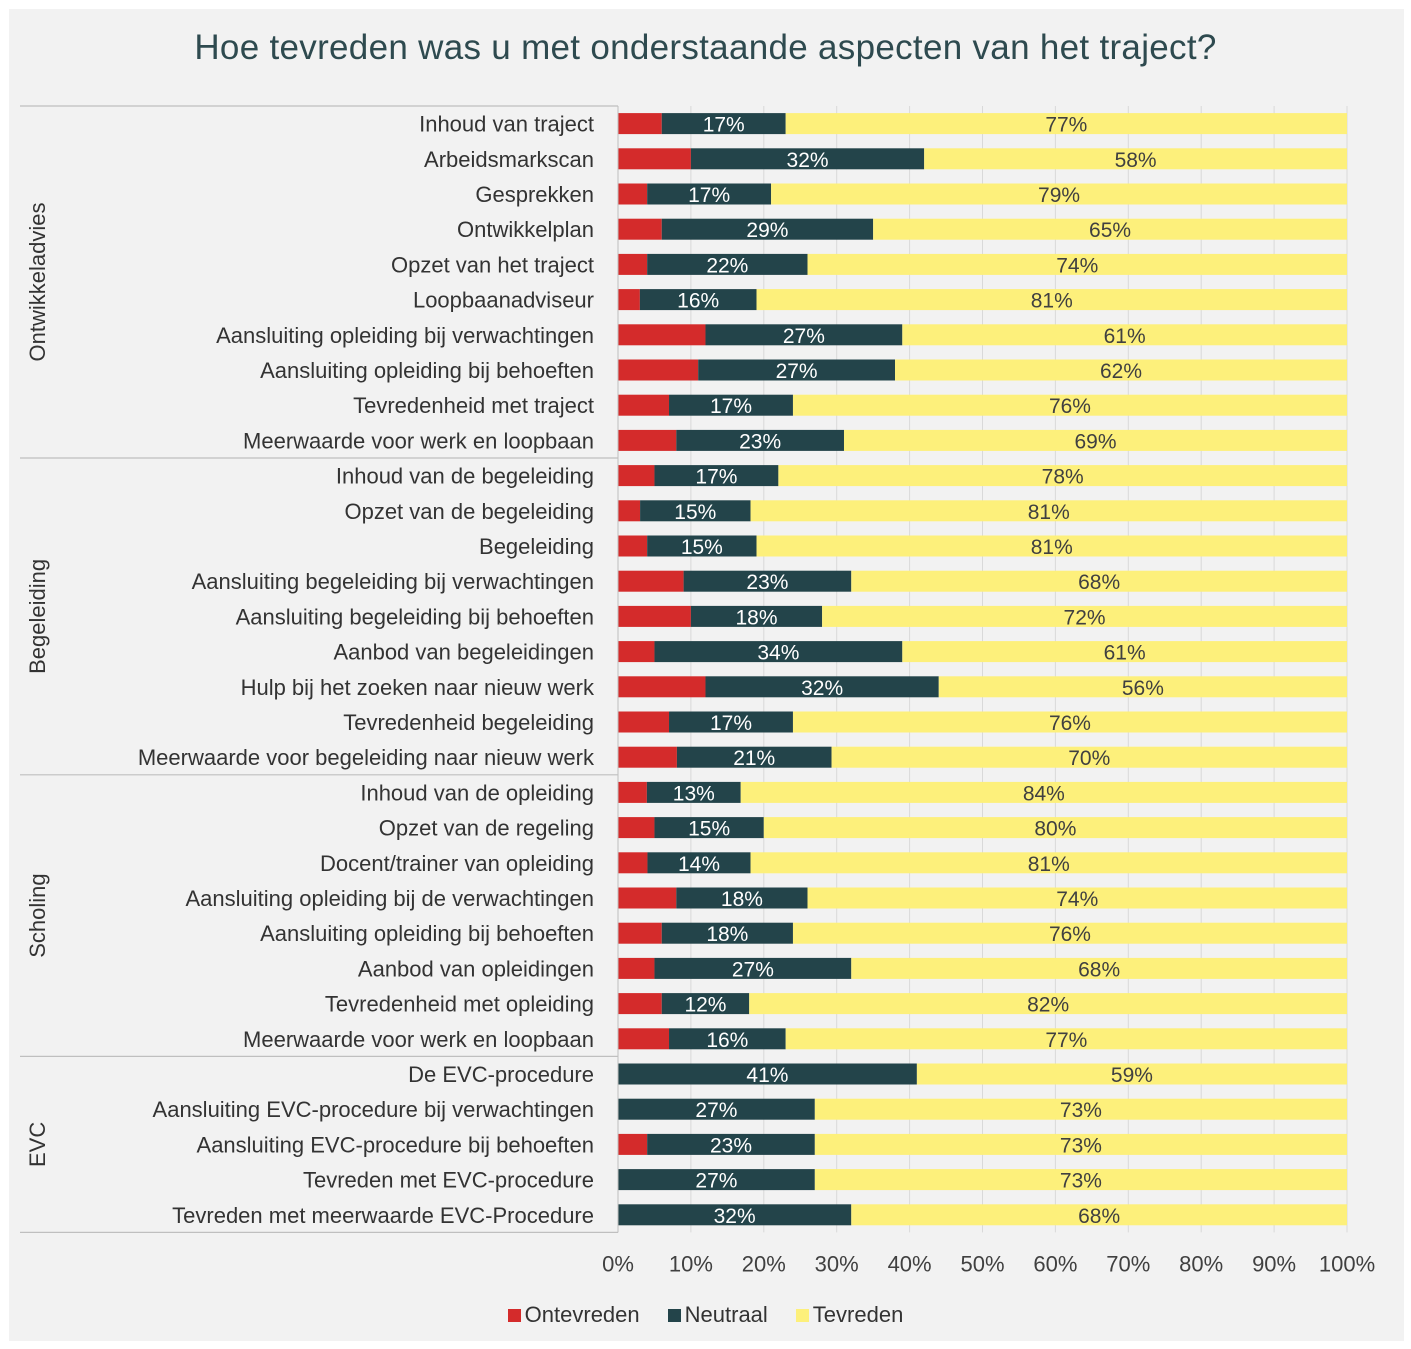  Describe the element at coordinates (1128, 1263) in the screenshot. I see `x-tick-label: 70%` at that location.